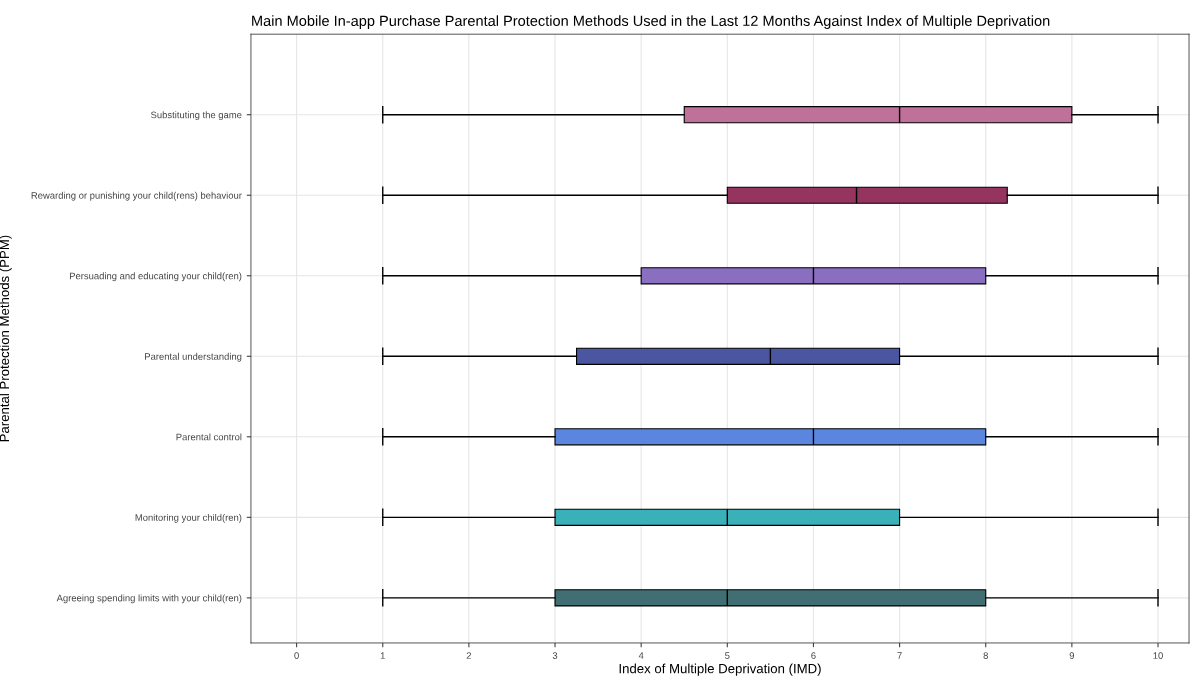 The width and height of the screenshot is (1195, 684). Describe the element at coordinates (720, 669) in the screenshot. I see `x-axis-title: Index of Multiple Deprivation (IMD)` at that location.